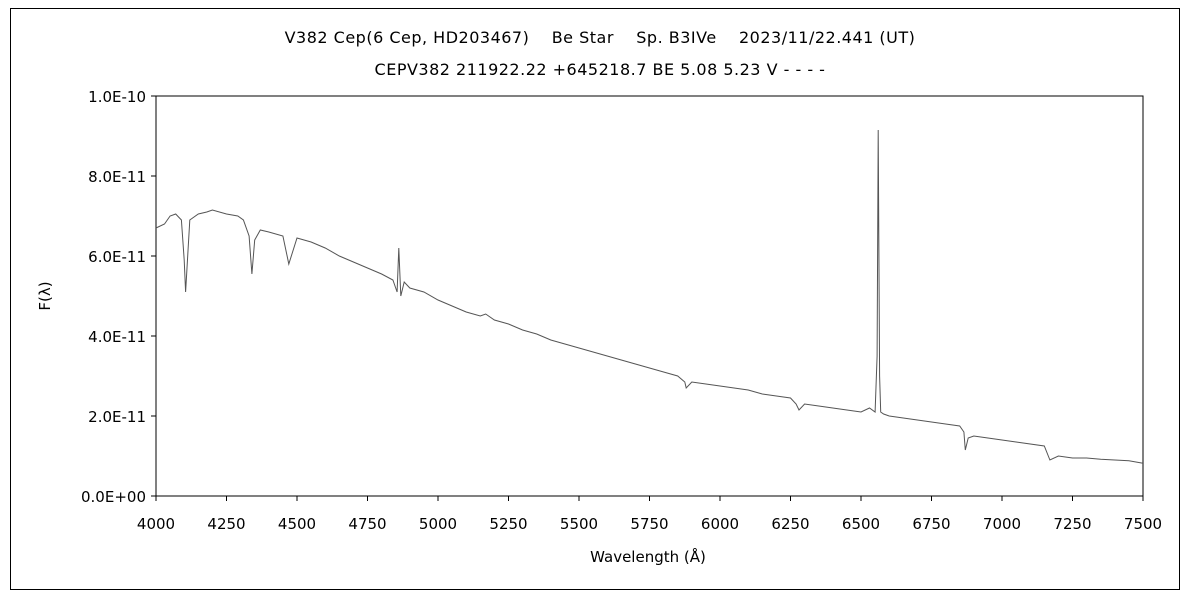 The width and height of the screenshot is (1200, 600). Describe the element at coordinates (117, 337) in the screenshot. I see `y-tick-label: 4.0E-11` at that location.